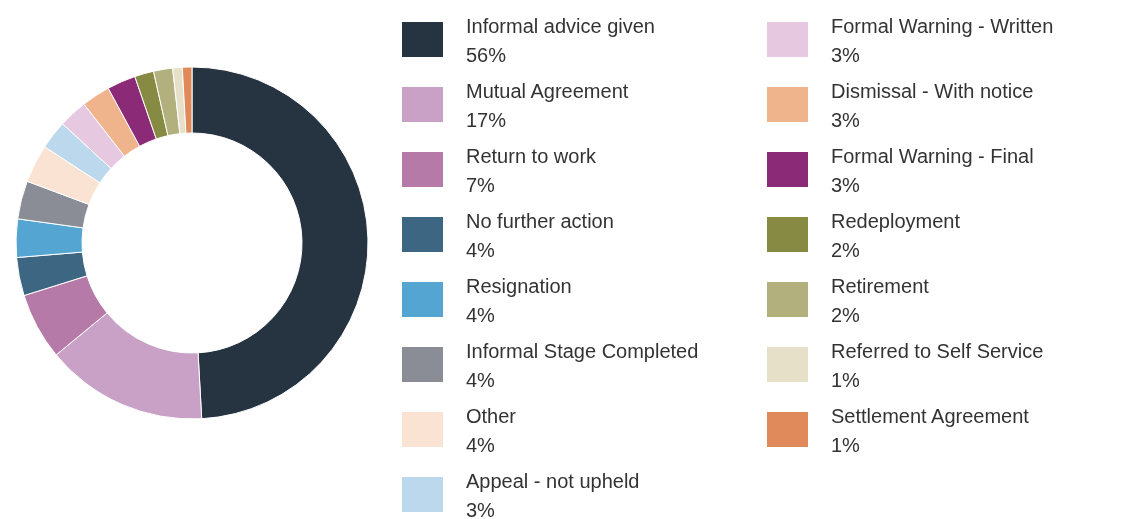  I want to click on legend-label: Informal advice given, so click(560, 26).